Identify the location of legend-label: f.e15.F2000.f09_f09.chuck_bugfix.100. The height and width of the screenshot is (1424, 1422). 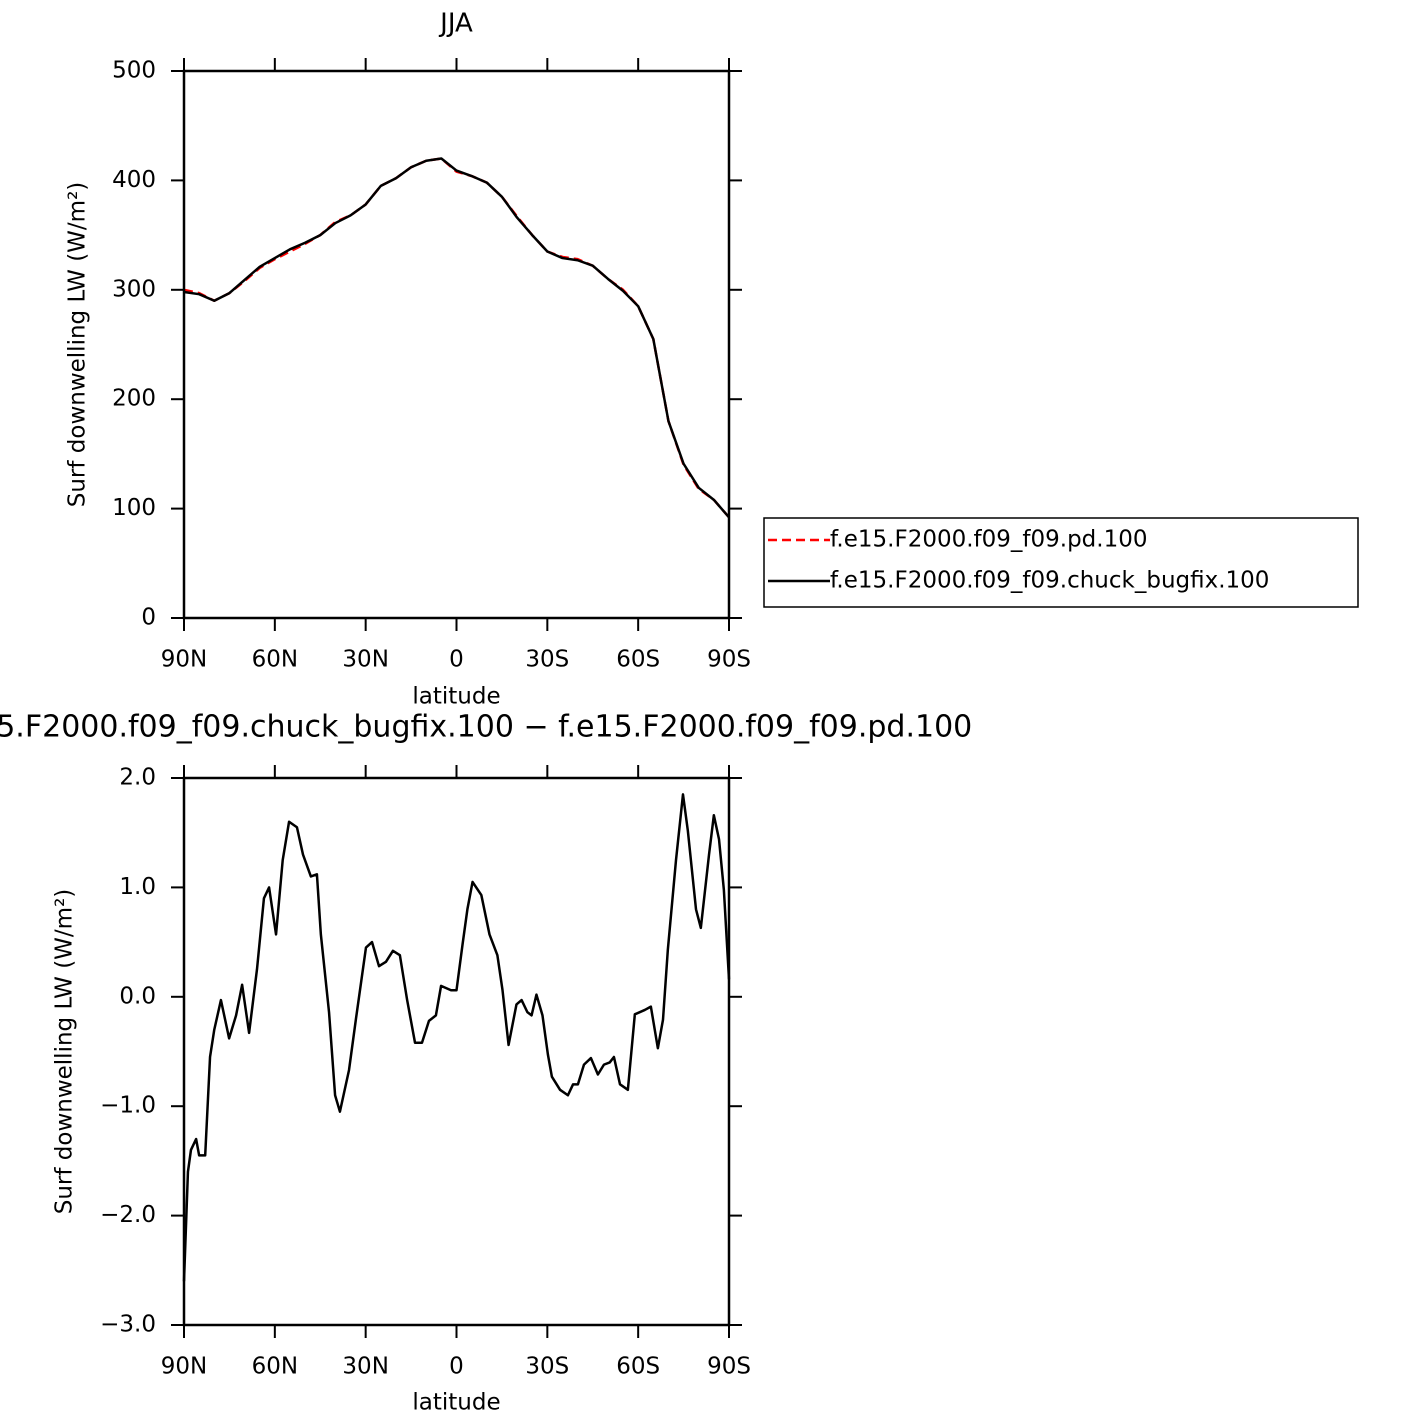
(1049, 581).